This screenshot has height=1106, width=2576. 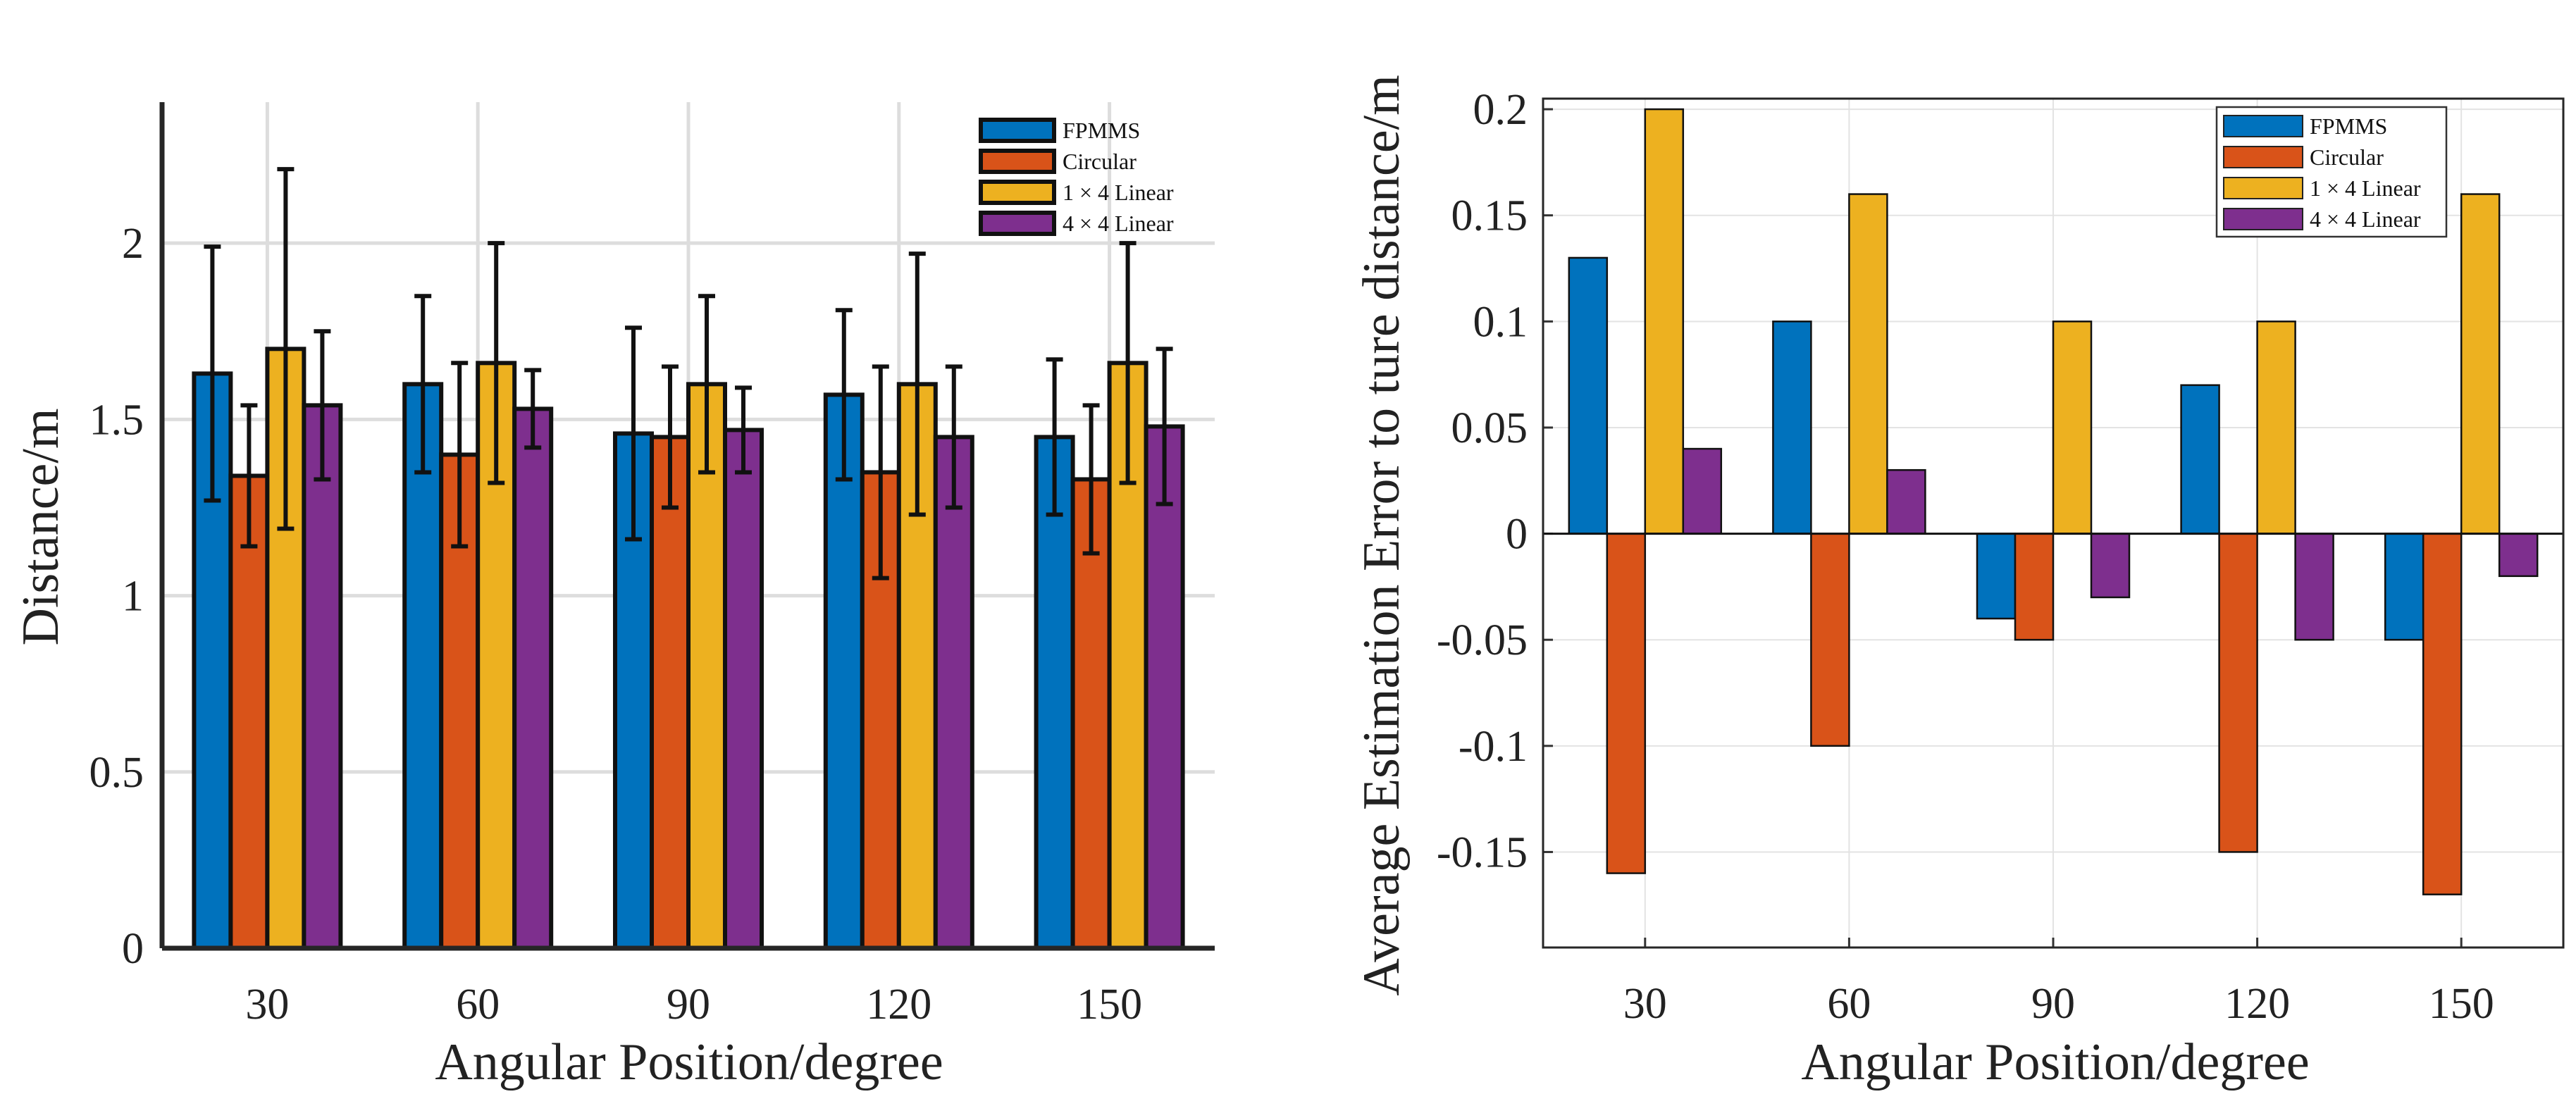 What do you see at coordinates (2365, 219) in the screenshot?
I see `error-legend-label: 4 × 4 Linear` at bounding box center [2365, 219].